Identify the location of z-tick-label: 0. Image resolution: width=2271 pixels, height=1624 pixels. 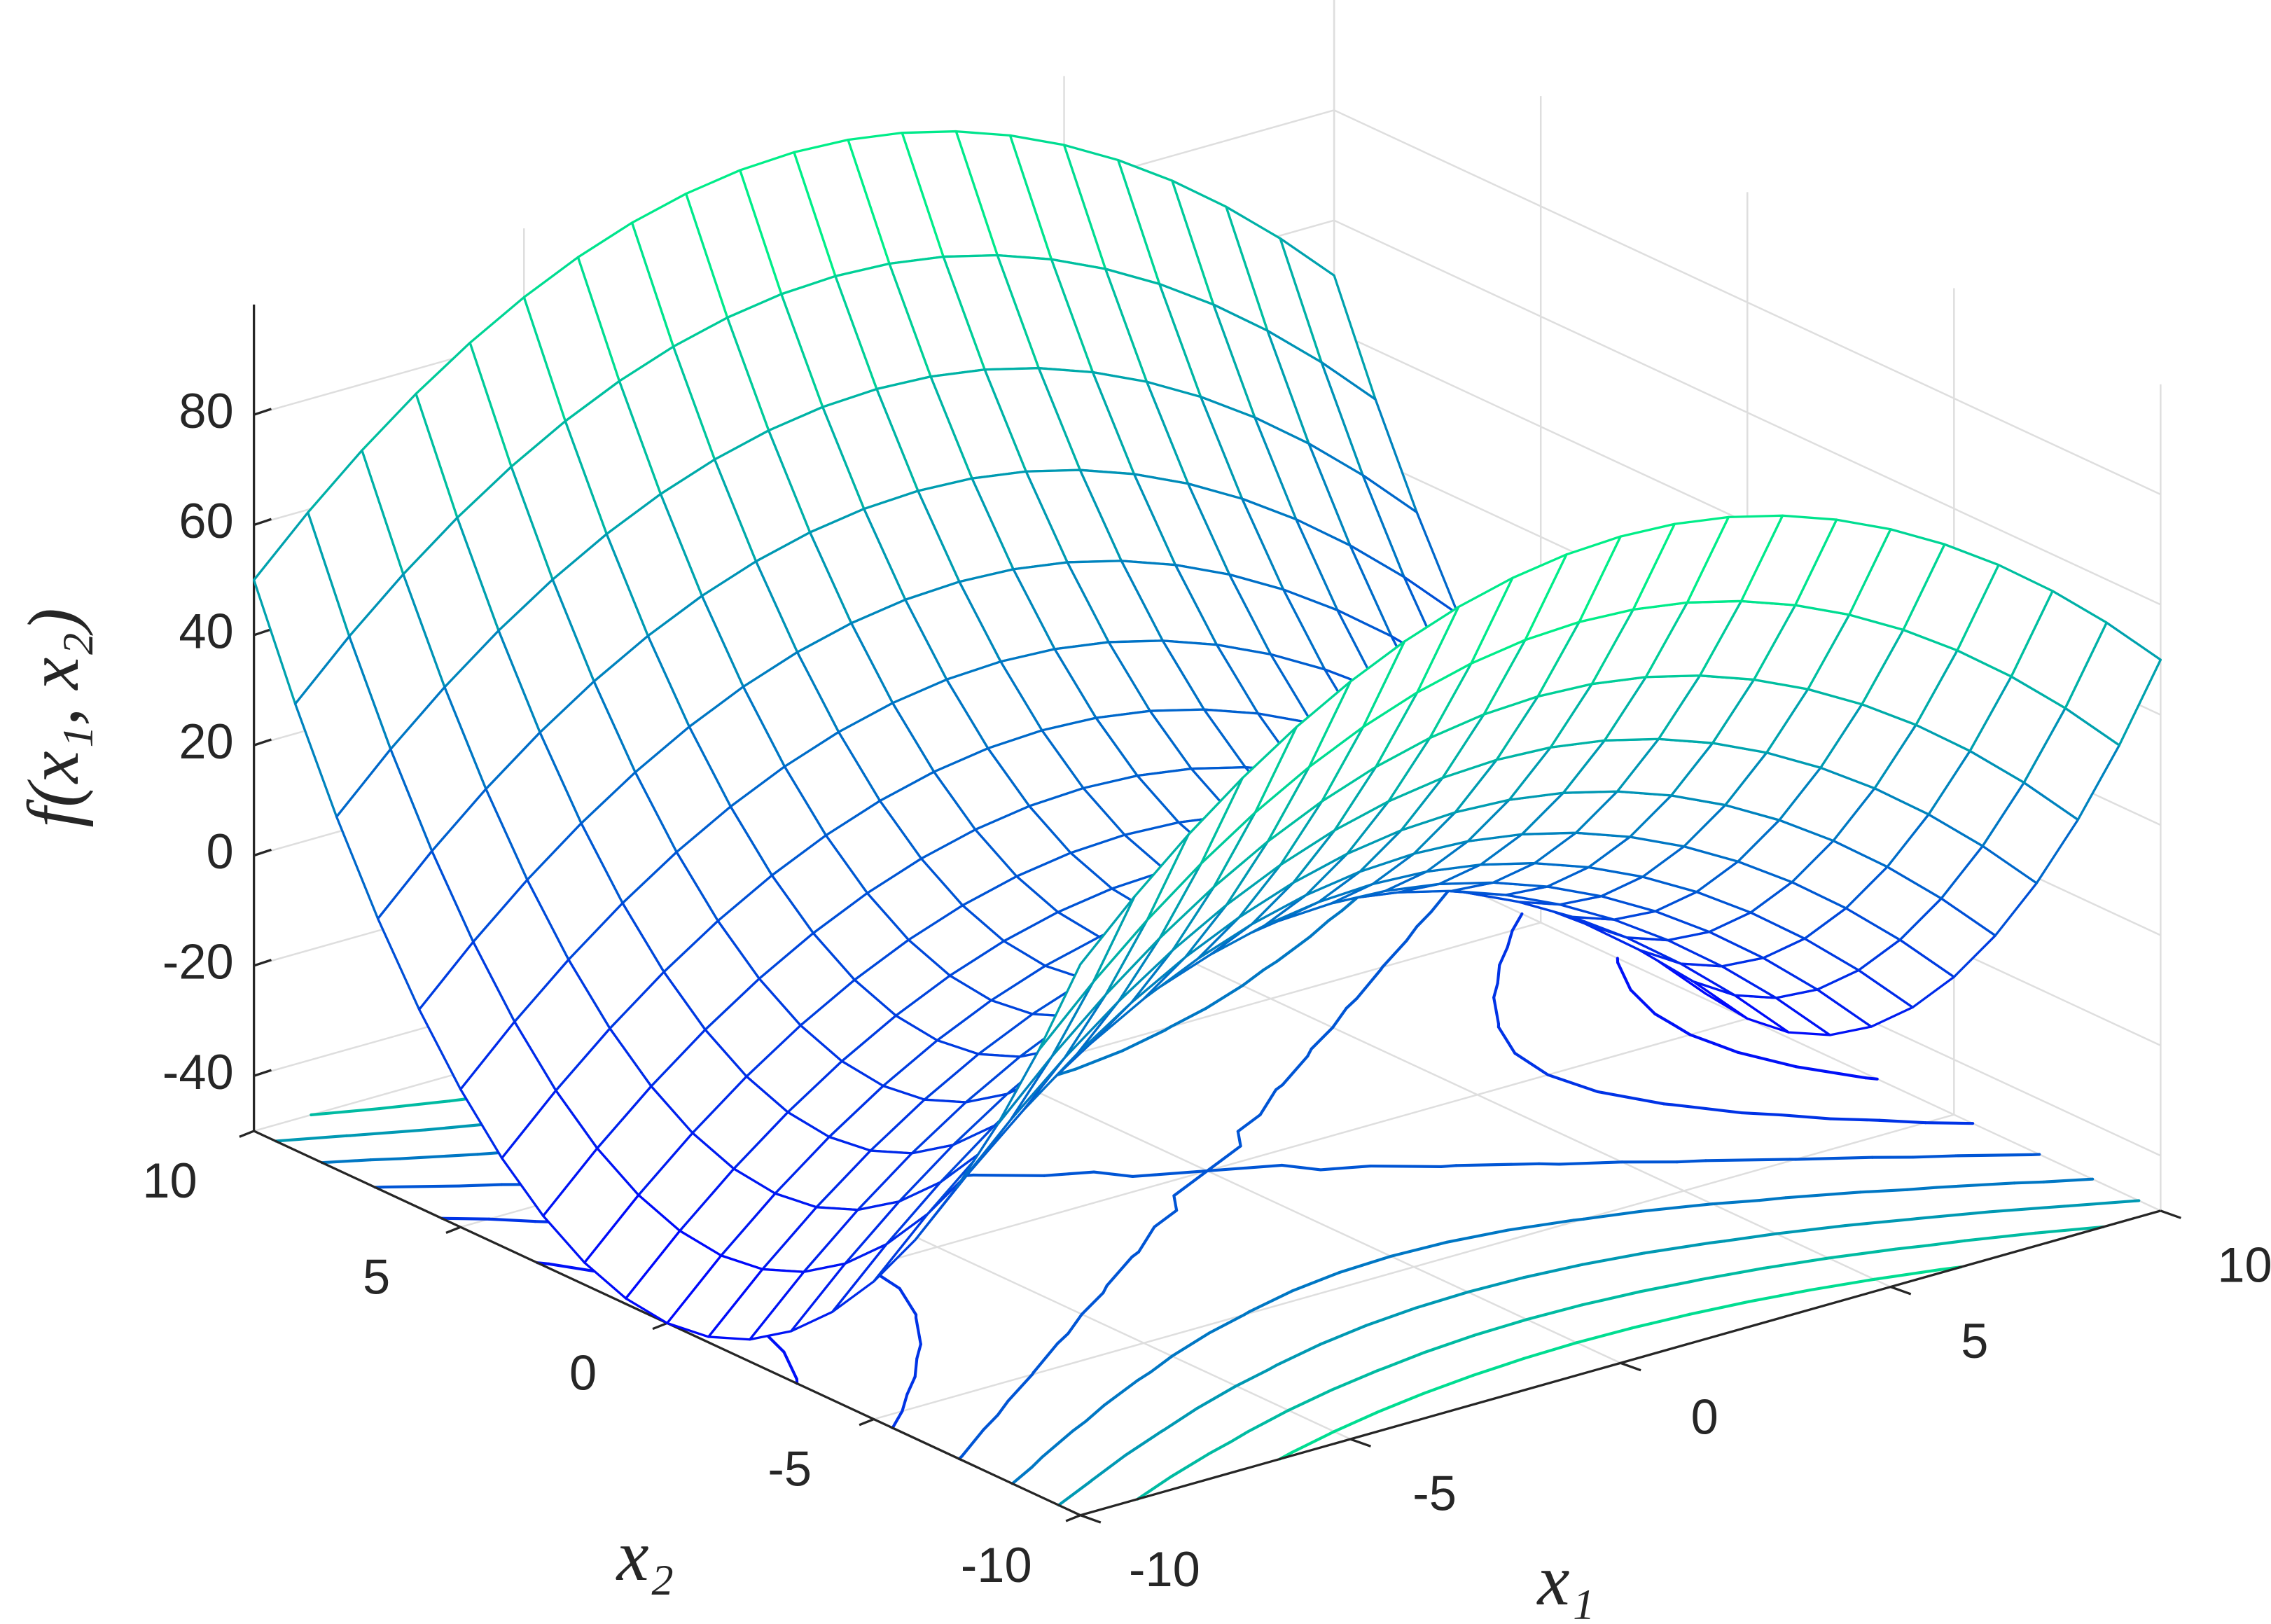
(220, 851).